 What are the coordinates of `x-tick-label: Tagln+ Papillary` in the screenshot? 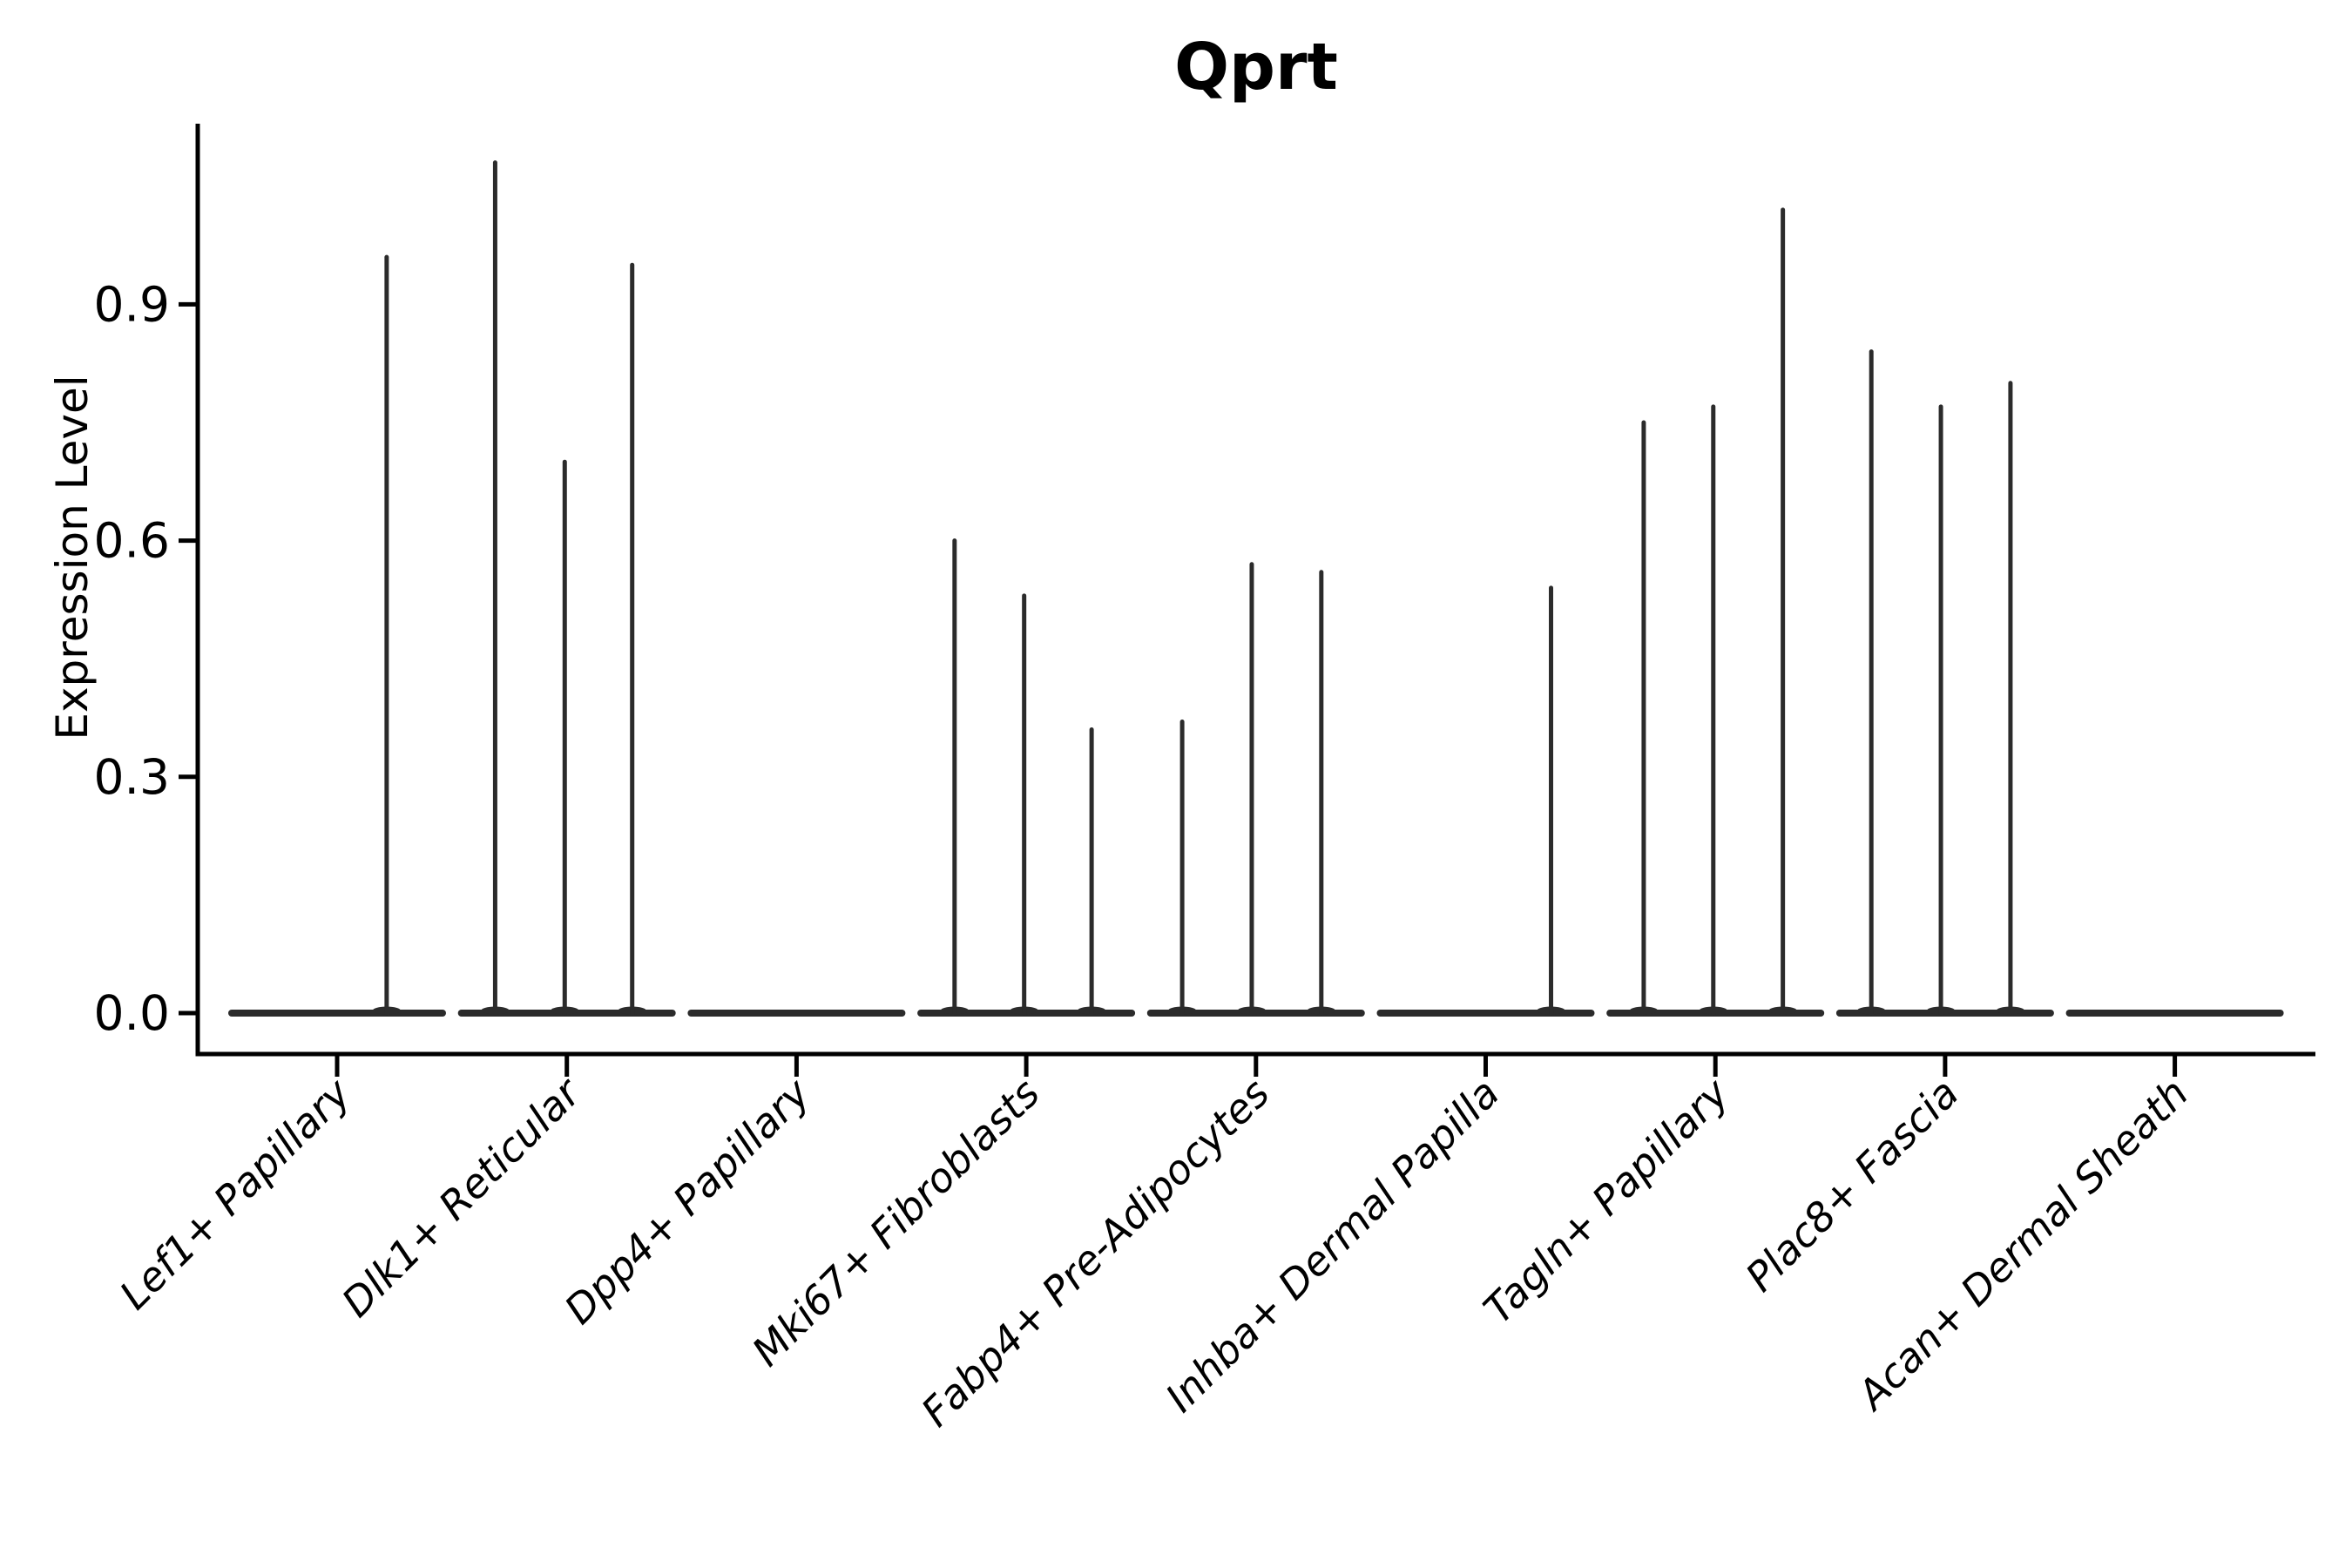 It's located at (1607, 1201).